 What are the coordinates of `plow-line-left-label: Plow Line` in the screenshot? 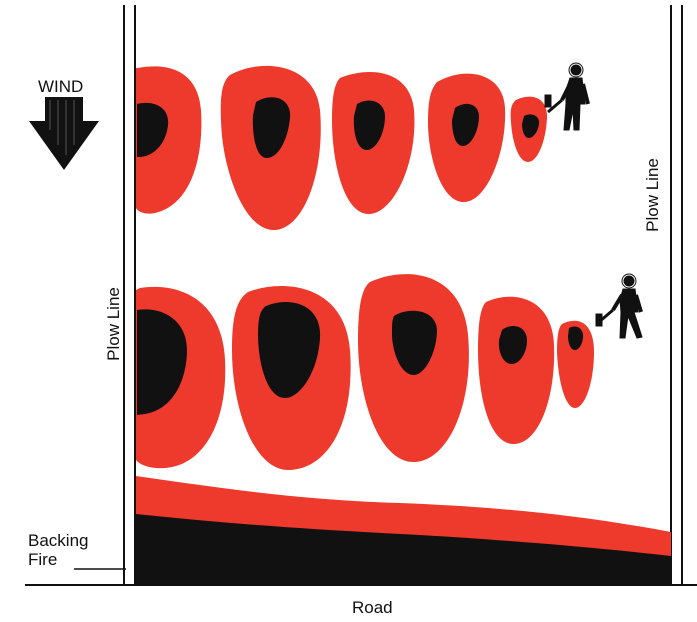 It's located at (113, 324).